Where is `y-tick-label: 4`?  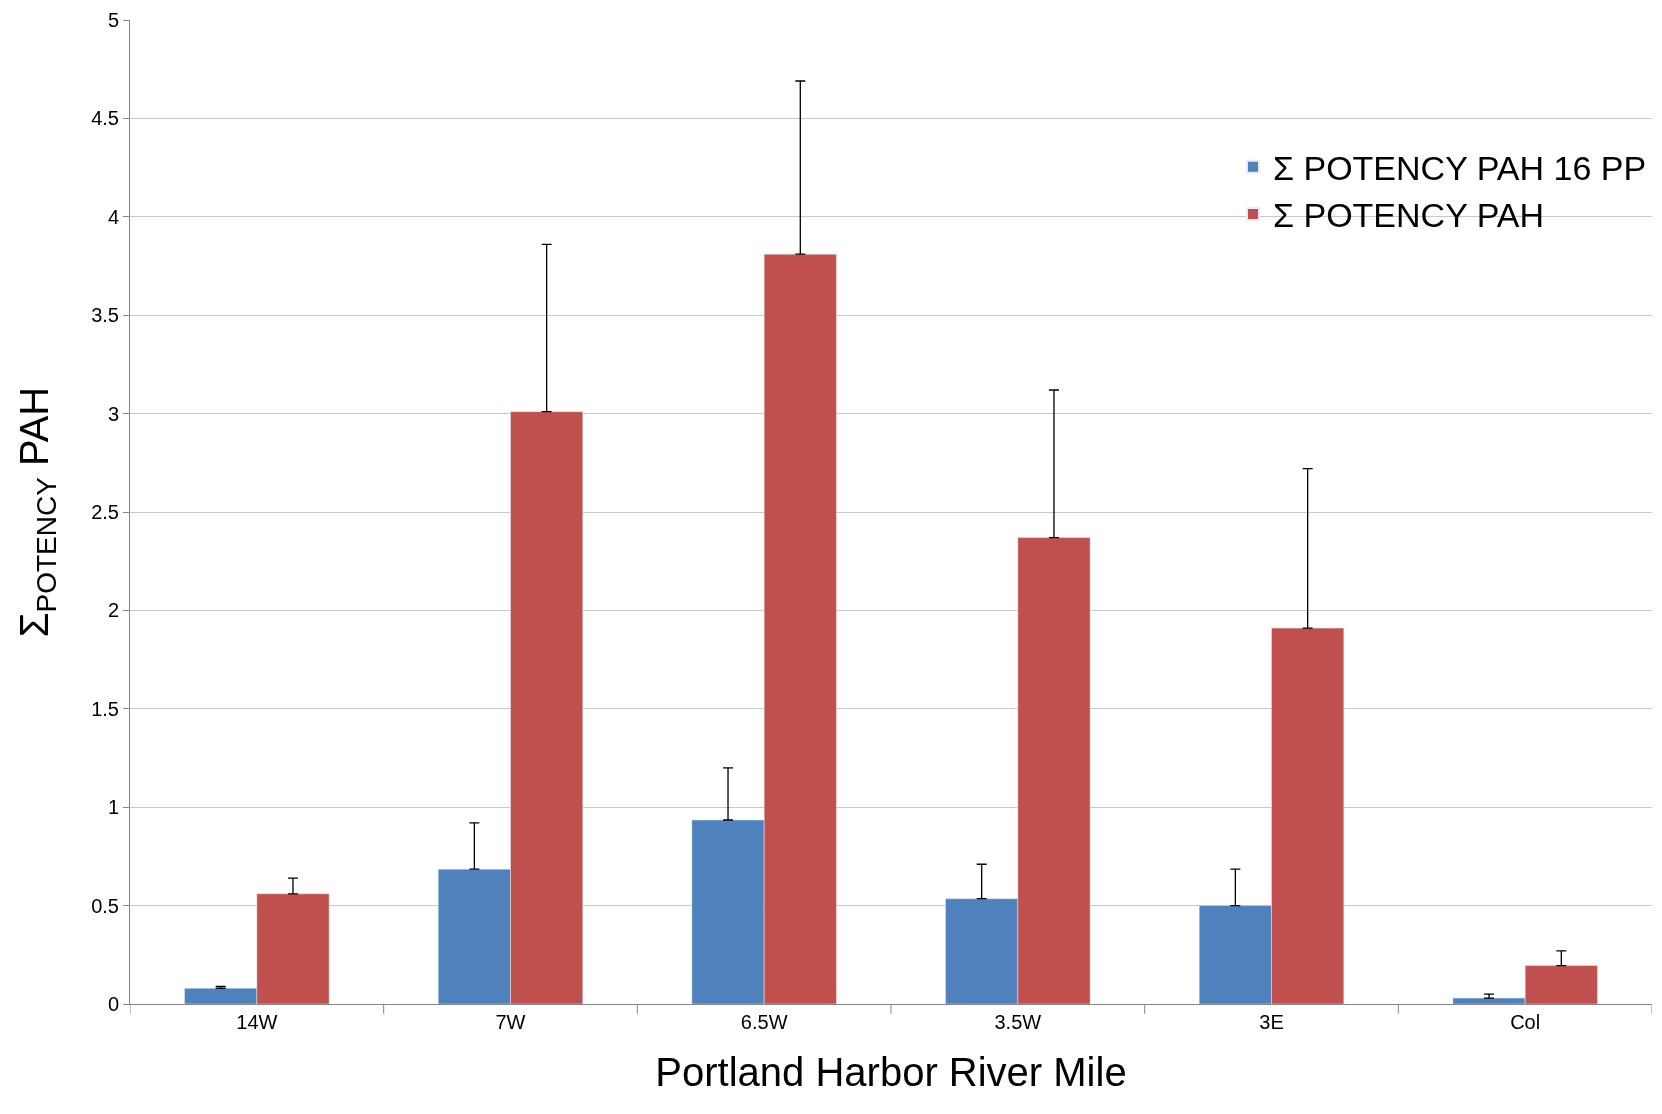 y-tick-label: 4 is located at coordinates (113, 216).